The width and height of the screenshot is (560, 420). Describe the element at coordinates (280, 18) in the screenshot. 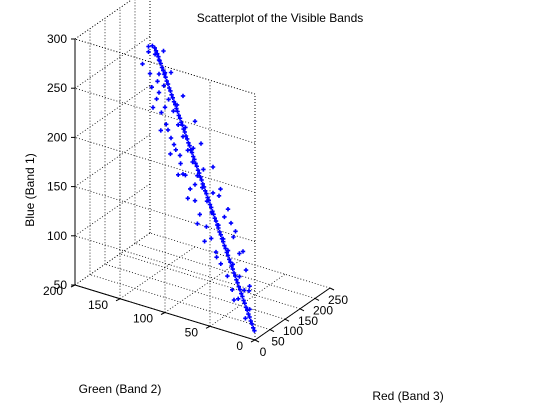

I see `chart-title: Scatterplot of the Visible Bands` at that location.